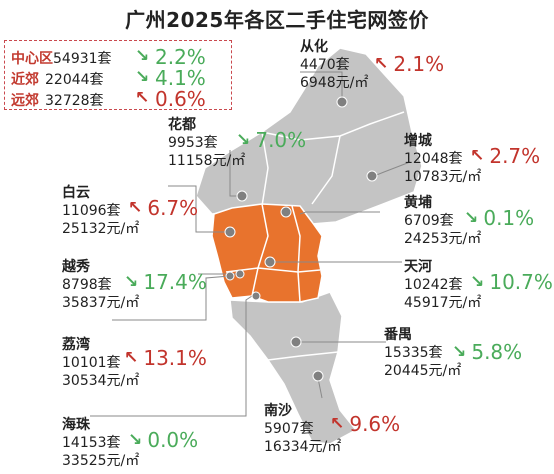 The width and height of the screenshot is (554, 474). I want to click on leader-huangpu, so click(339, 213).